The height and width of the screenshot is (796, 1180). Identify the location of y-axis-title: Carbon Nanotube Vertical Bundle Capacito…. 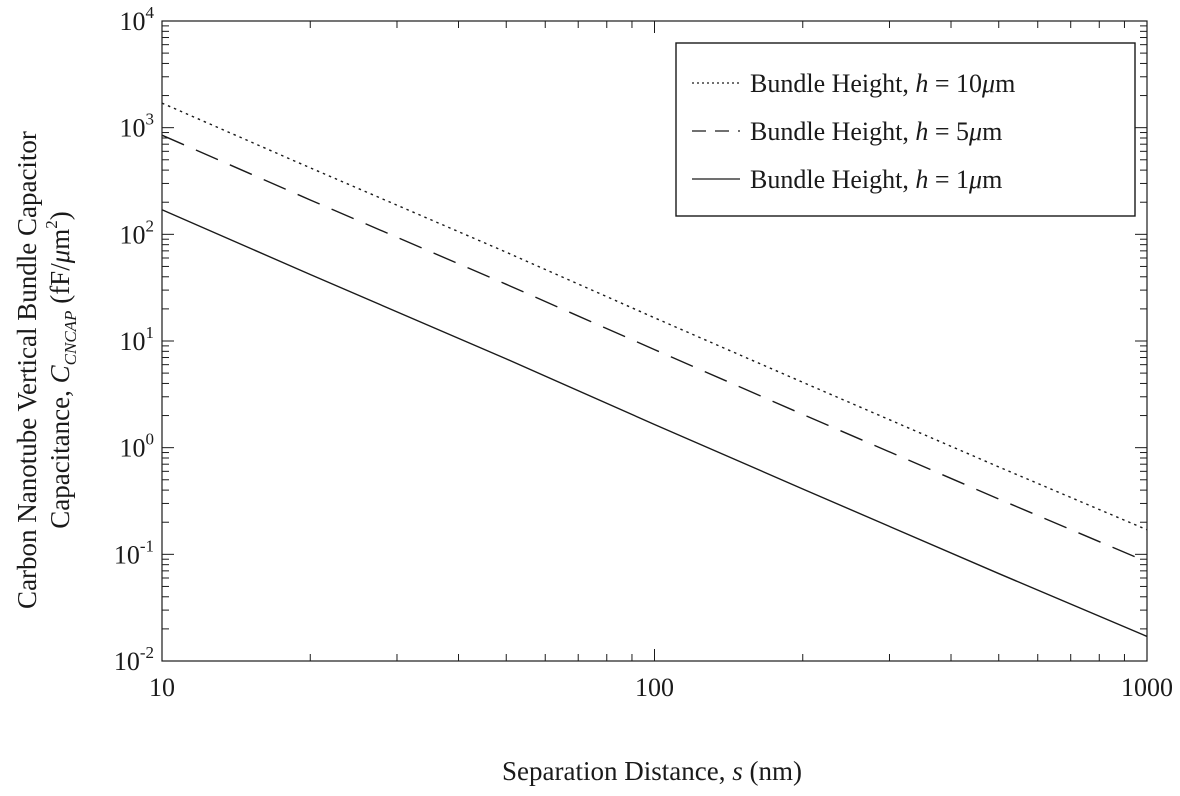
(46, 370).